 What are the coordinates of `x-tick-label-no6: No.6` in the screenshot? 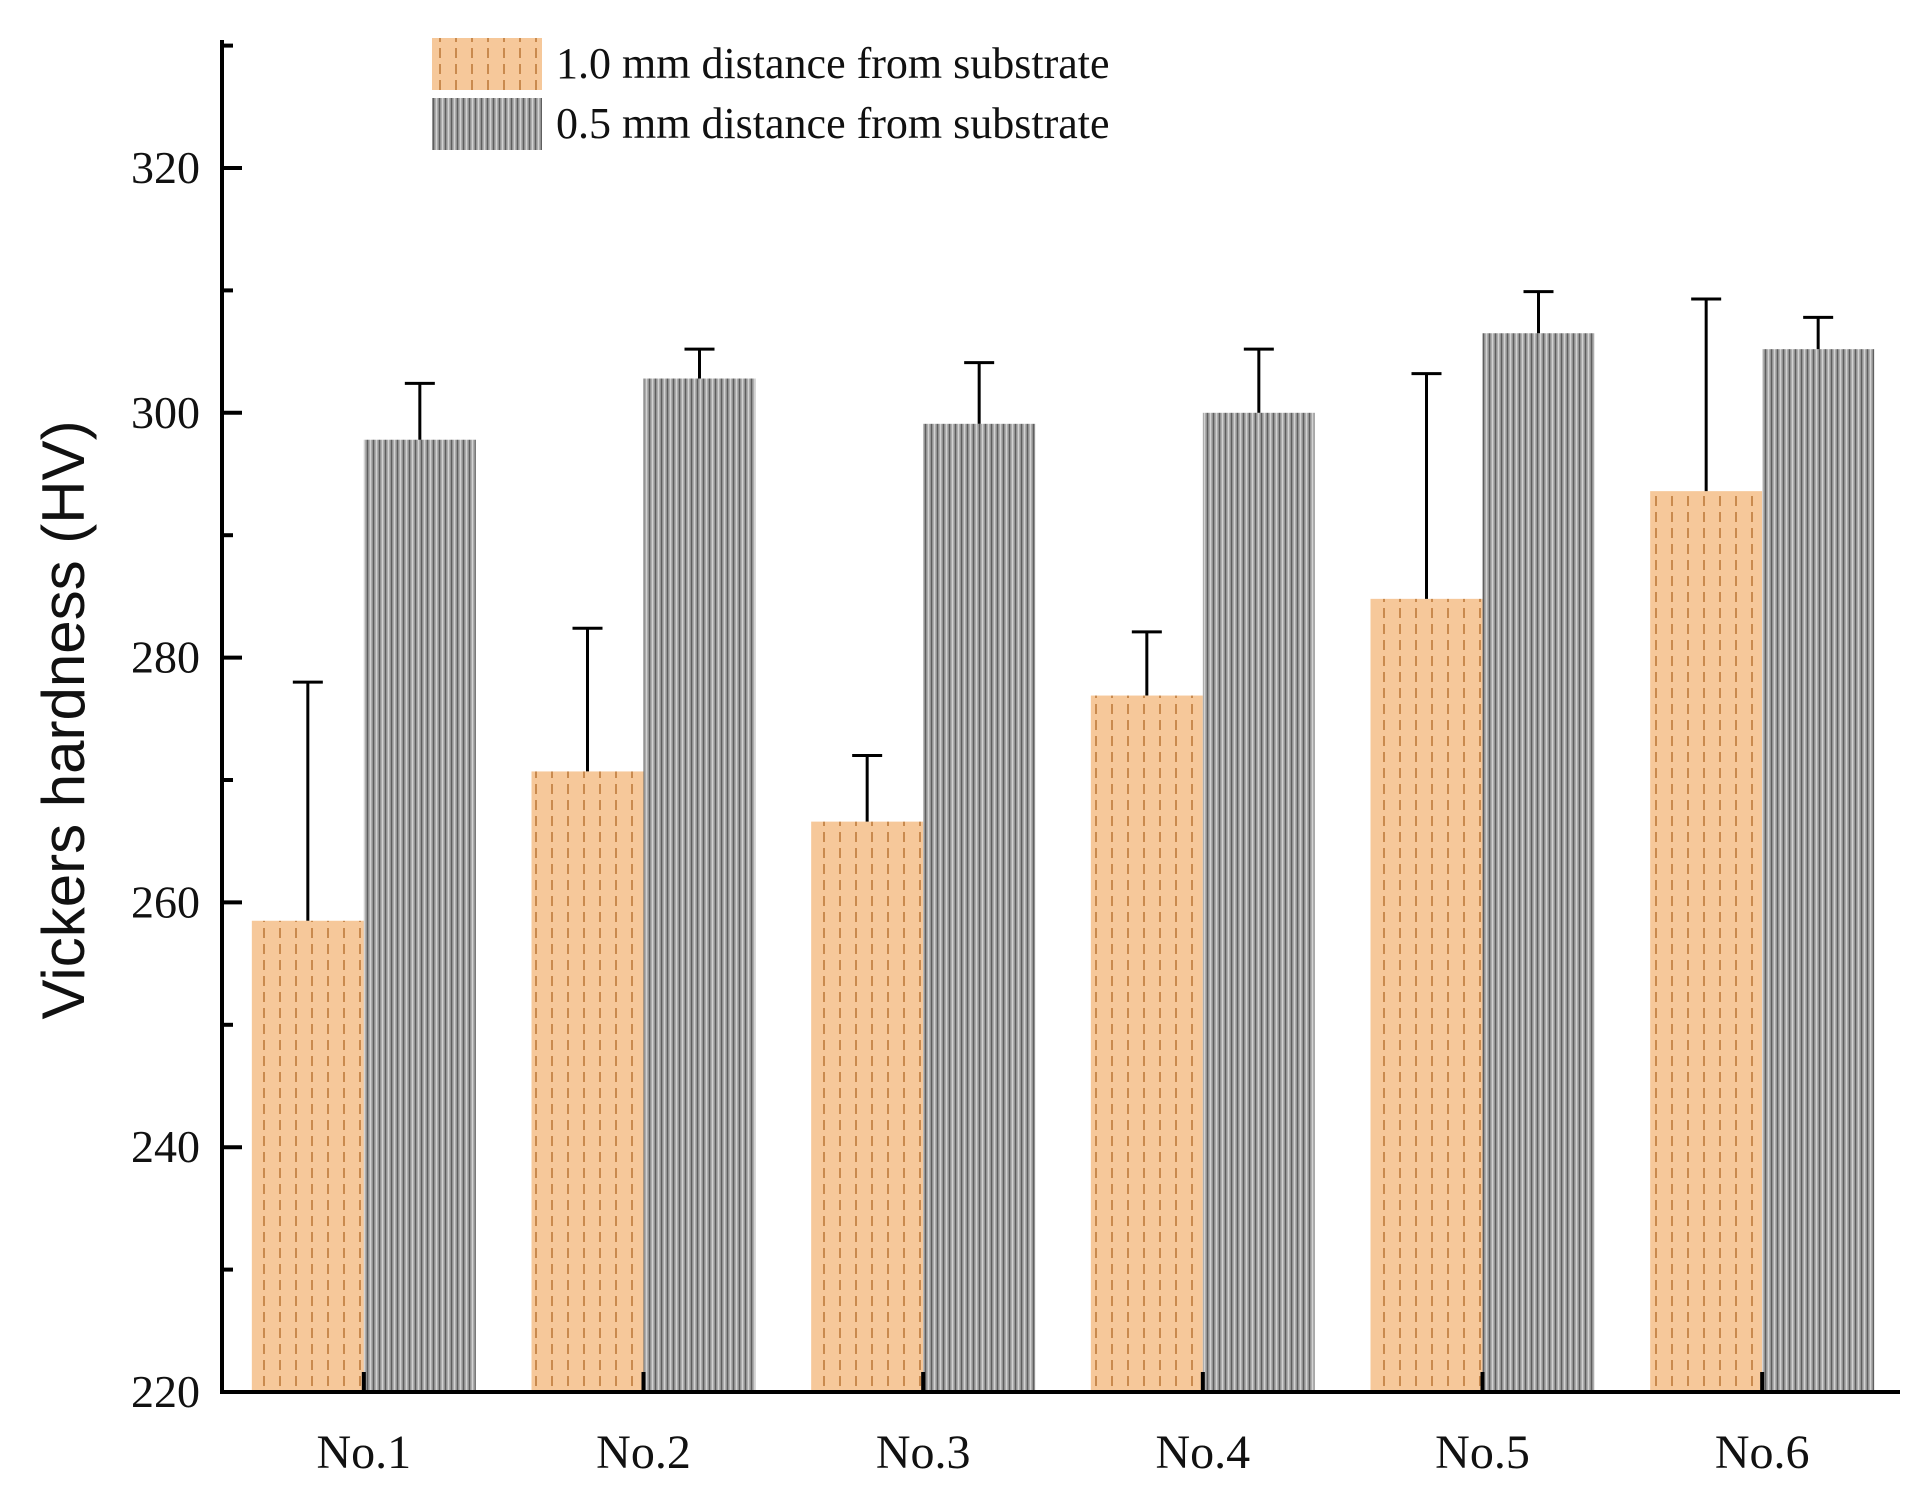 It's located at (1762, 1452).